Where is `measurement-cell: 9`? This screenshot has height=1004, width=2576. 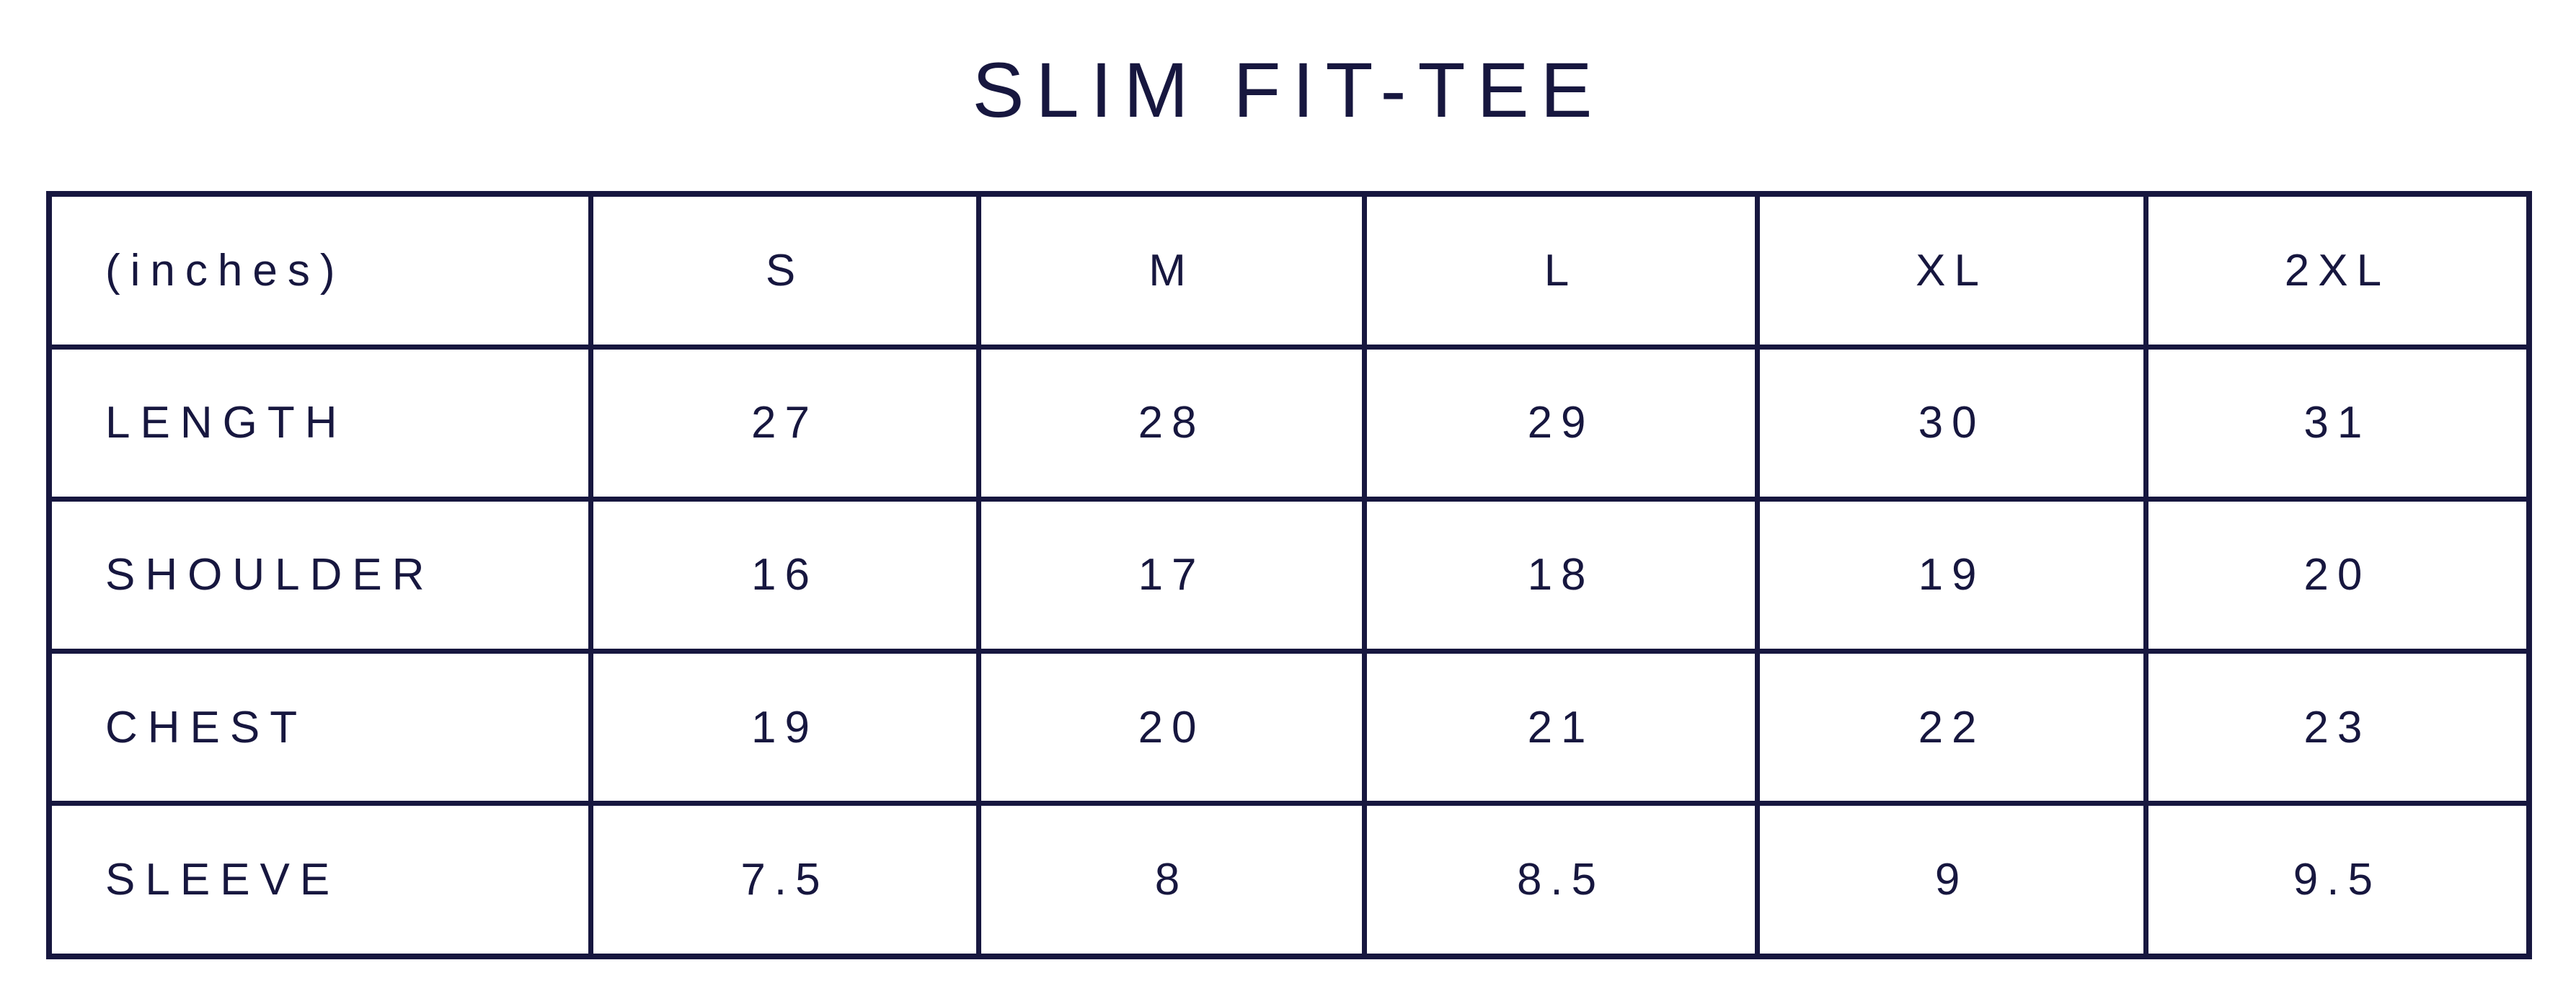 measurement-cell: 9 is located at coordinates (1951, 880).